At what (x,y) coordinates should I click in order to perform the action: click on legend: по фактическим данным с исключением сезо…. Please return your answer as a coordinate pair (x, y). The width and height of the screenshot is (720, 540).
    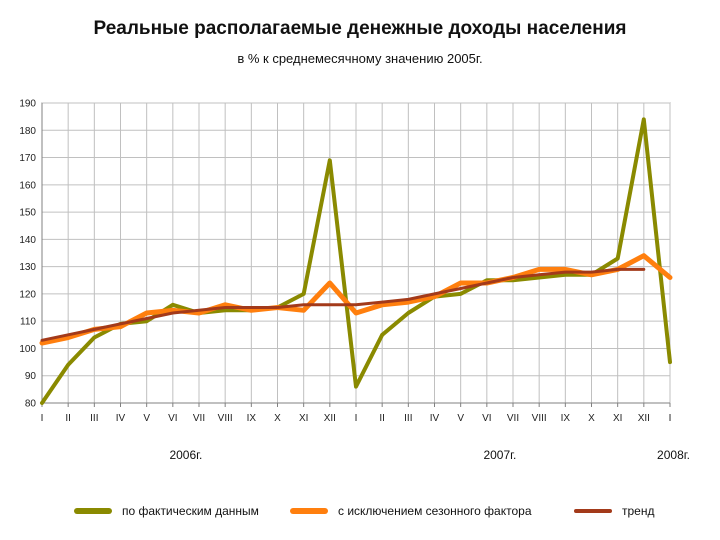
    Looking at the image, I should click on (360, 511).